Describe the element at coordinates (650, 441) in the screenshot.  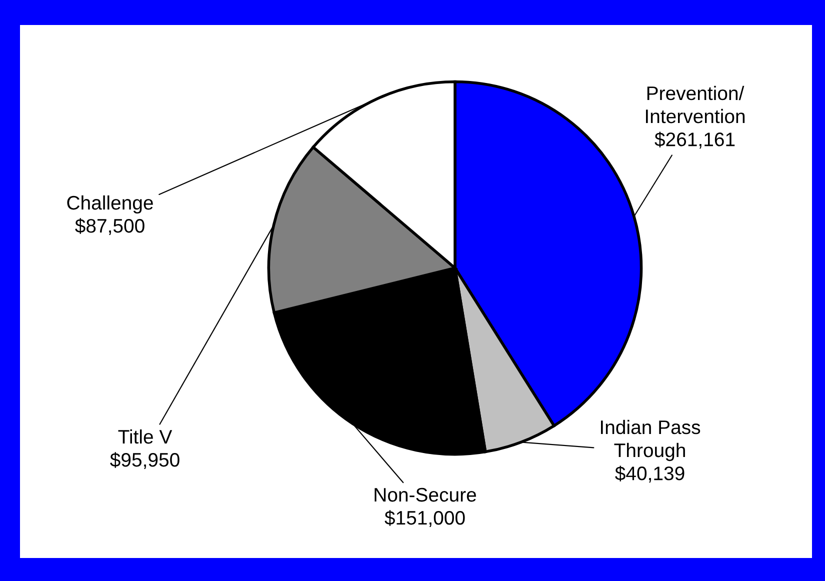
I see `slice-label: Indian Pass Through` at that location.